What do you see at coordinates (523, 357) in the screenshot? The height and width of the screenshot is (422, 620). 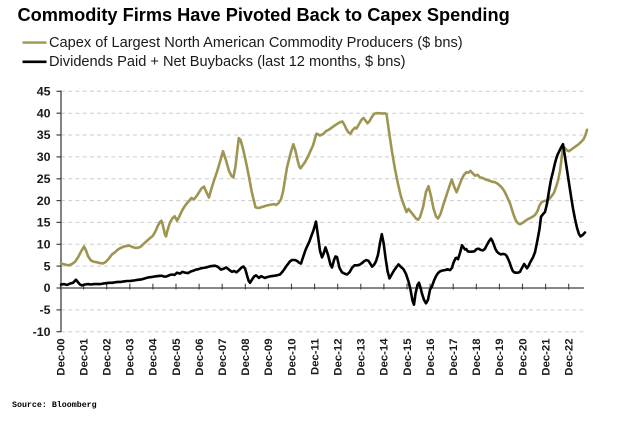 I see `svg-text: Dec-20` at bounding box center [523, 357].